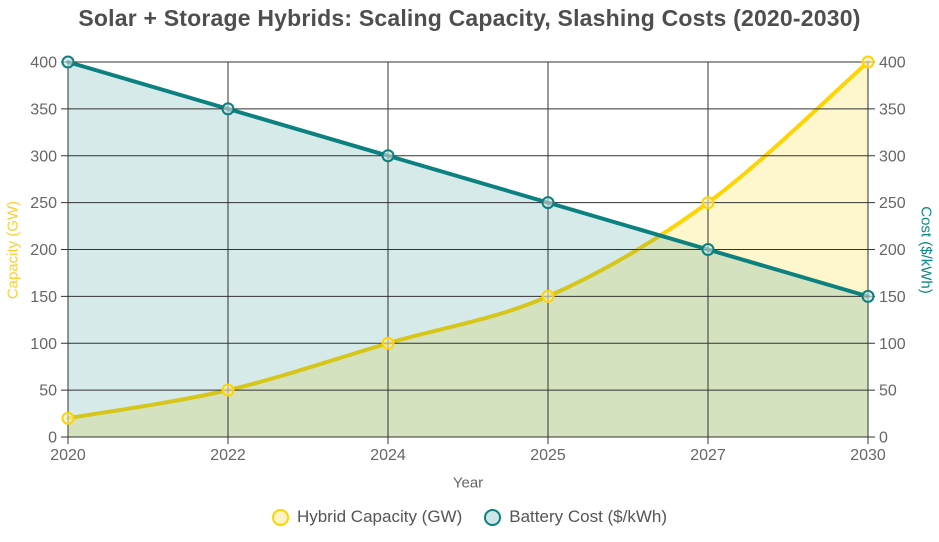 This screenshot has height=542, width=939. What do you see at coordinates (892, 297) in the screenshot?
I see `y-tick-label-right: 150` at bounding box center [892, 297].